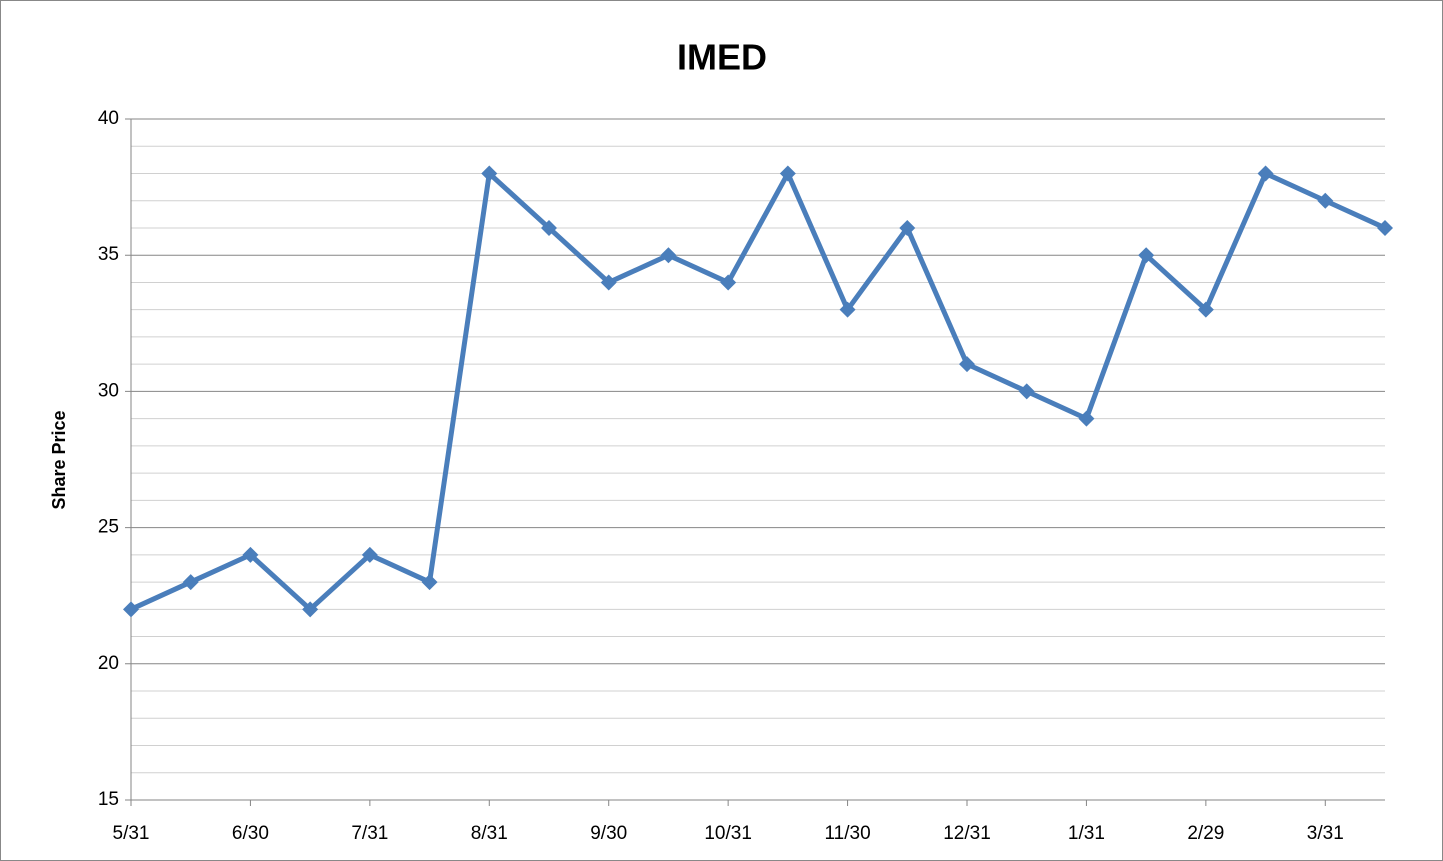 Image resolution: width=1443 pixels, height=861 pixels. I want to click on y-tick-label: 35, so click(108, 254).